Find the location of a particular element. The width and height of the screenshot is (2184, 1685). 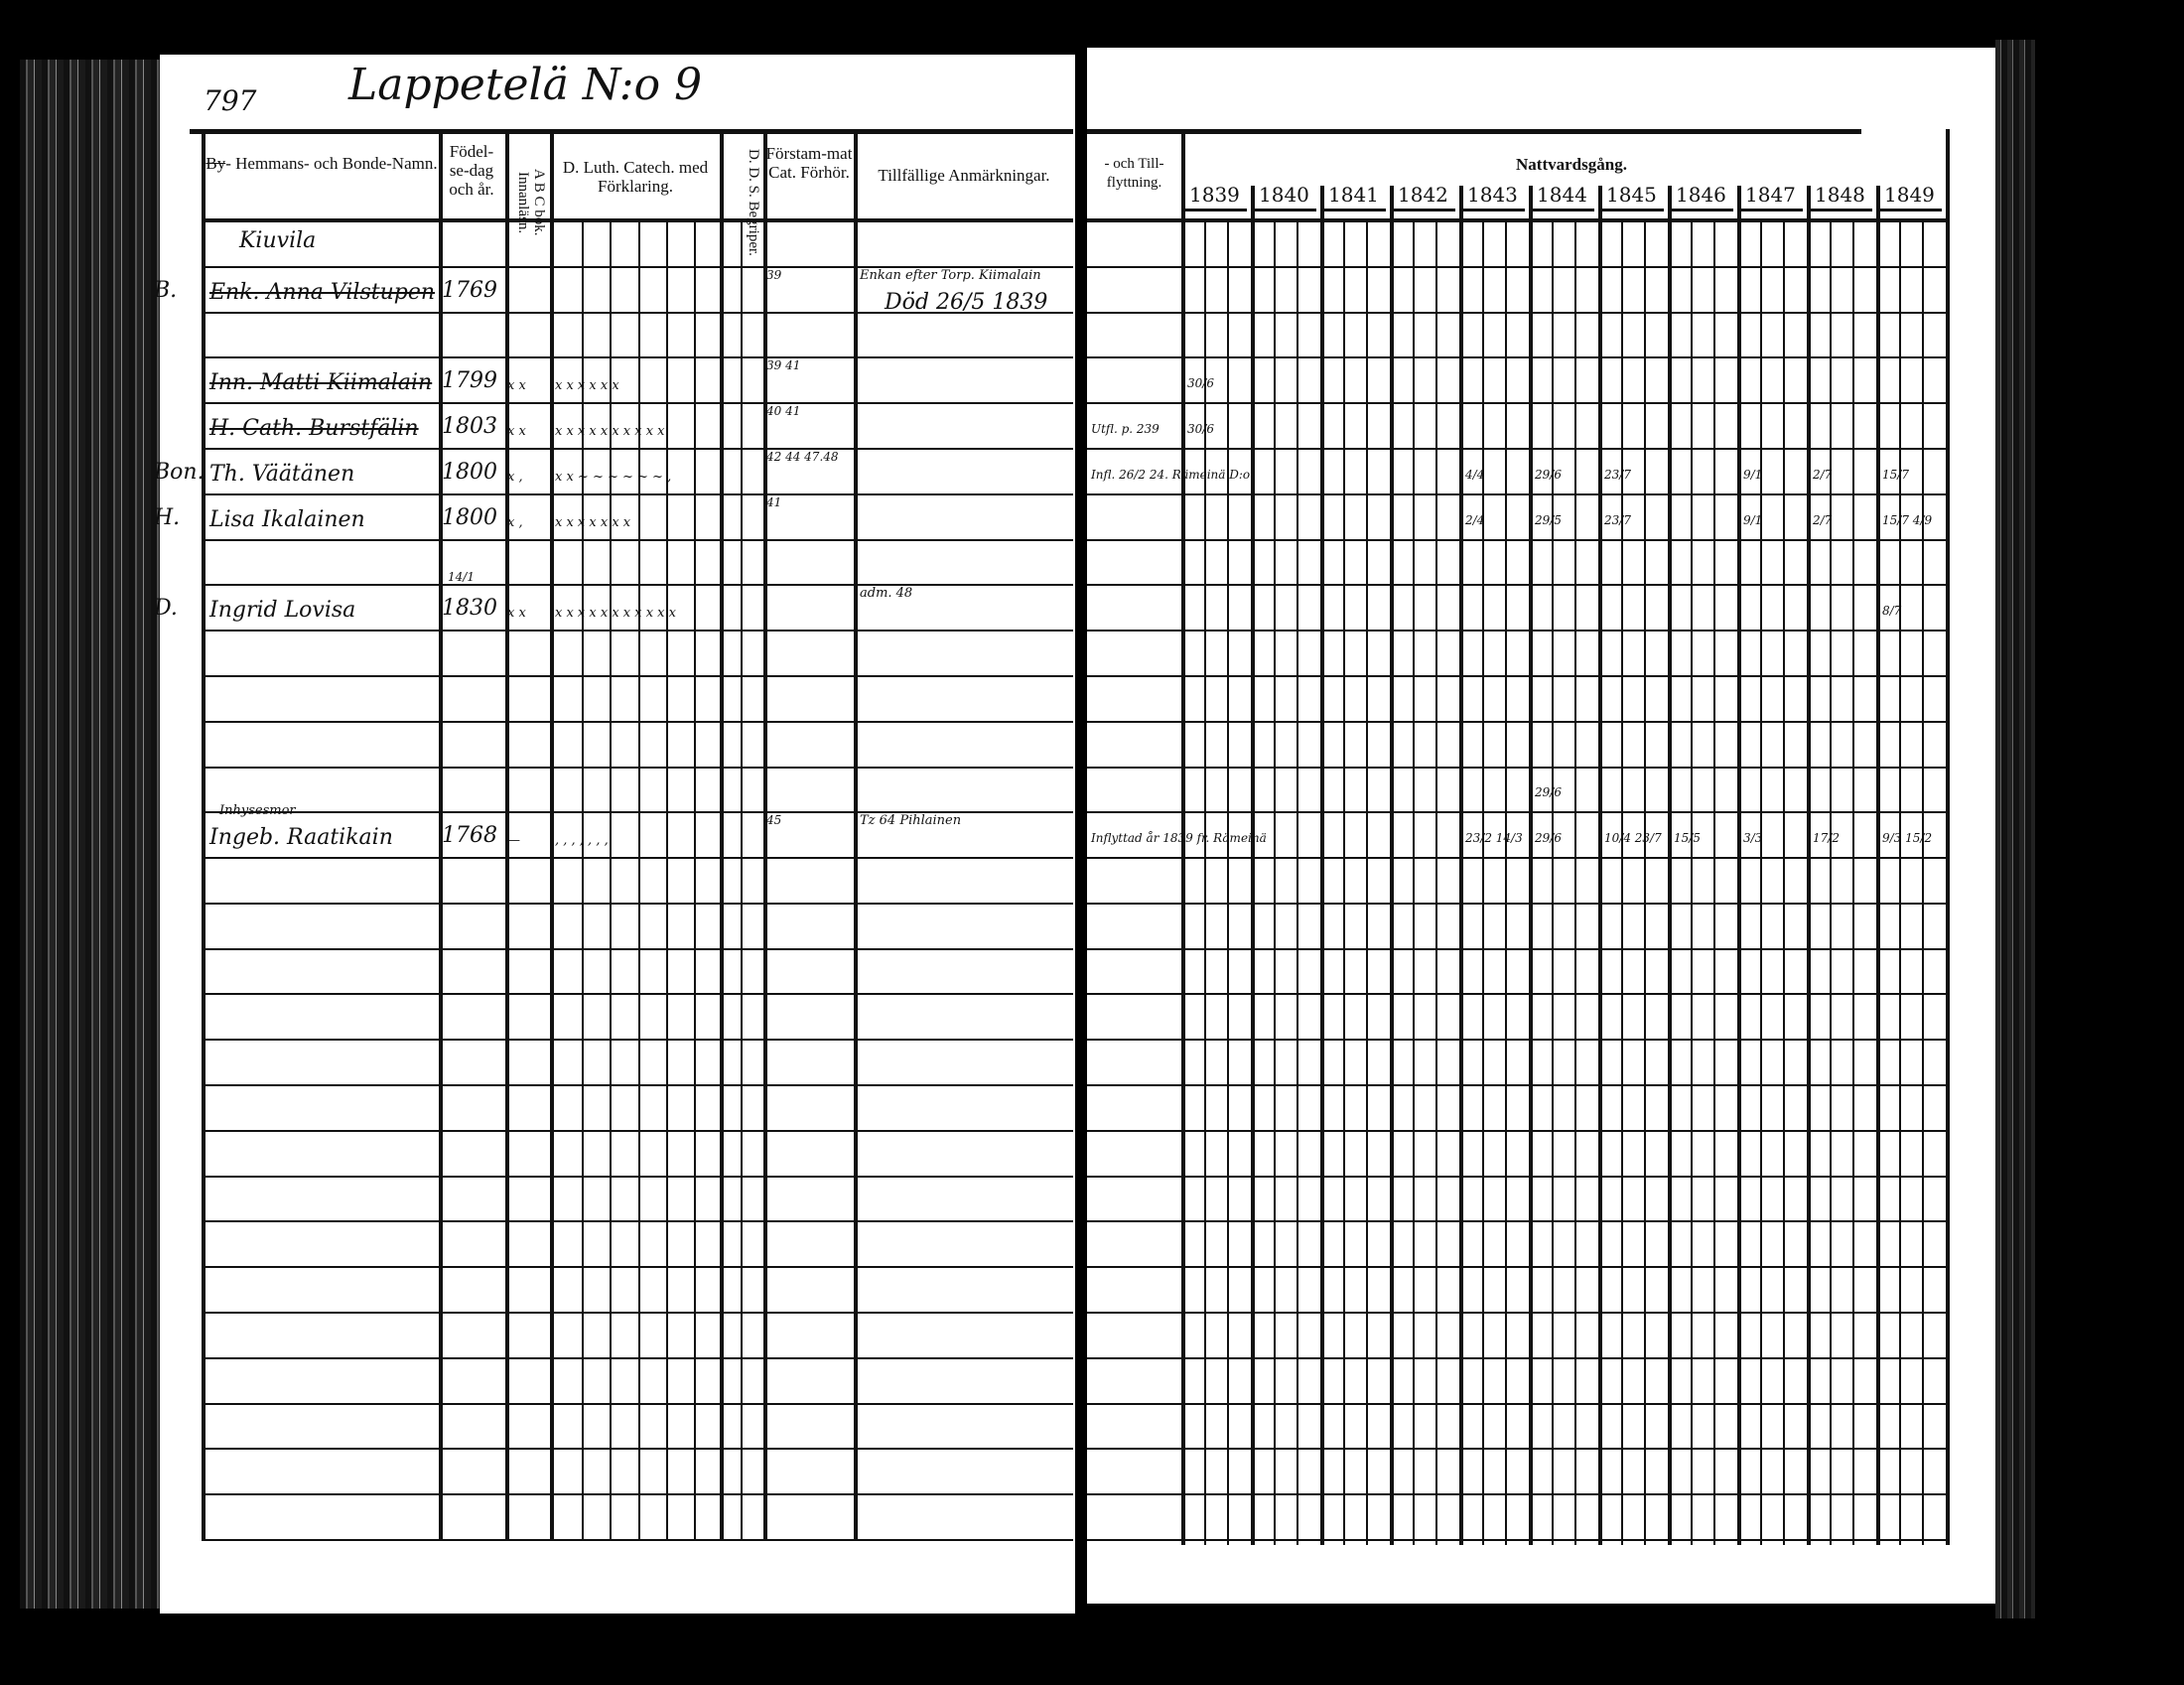

person-name: Inn. Matti Kiimalain is located at coordinates (321, 383).